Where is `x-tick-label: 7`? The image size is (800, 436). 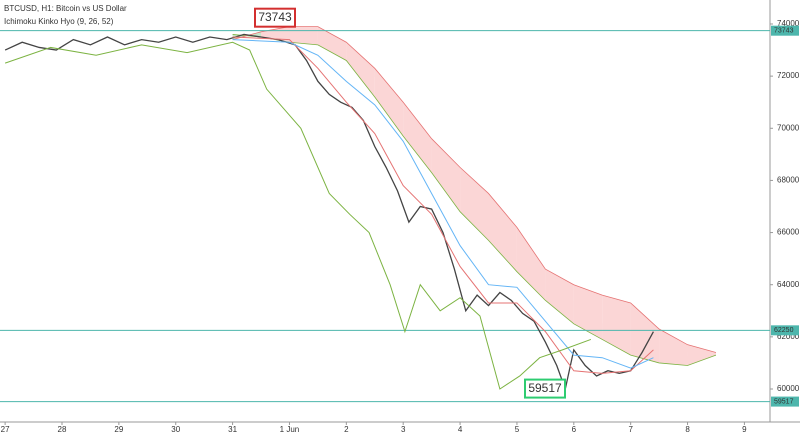 x-tick-label: 7 is located at coordinates (630, 429).